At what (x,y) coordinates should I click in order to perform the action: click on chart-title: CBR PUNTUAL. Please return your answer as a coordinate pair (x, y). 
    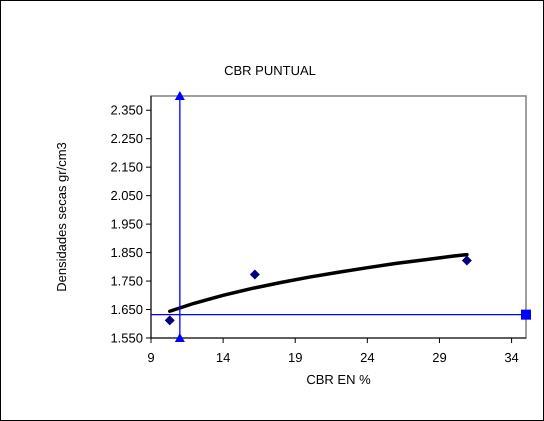
    Looking at the image, I should click on (270, 70).